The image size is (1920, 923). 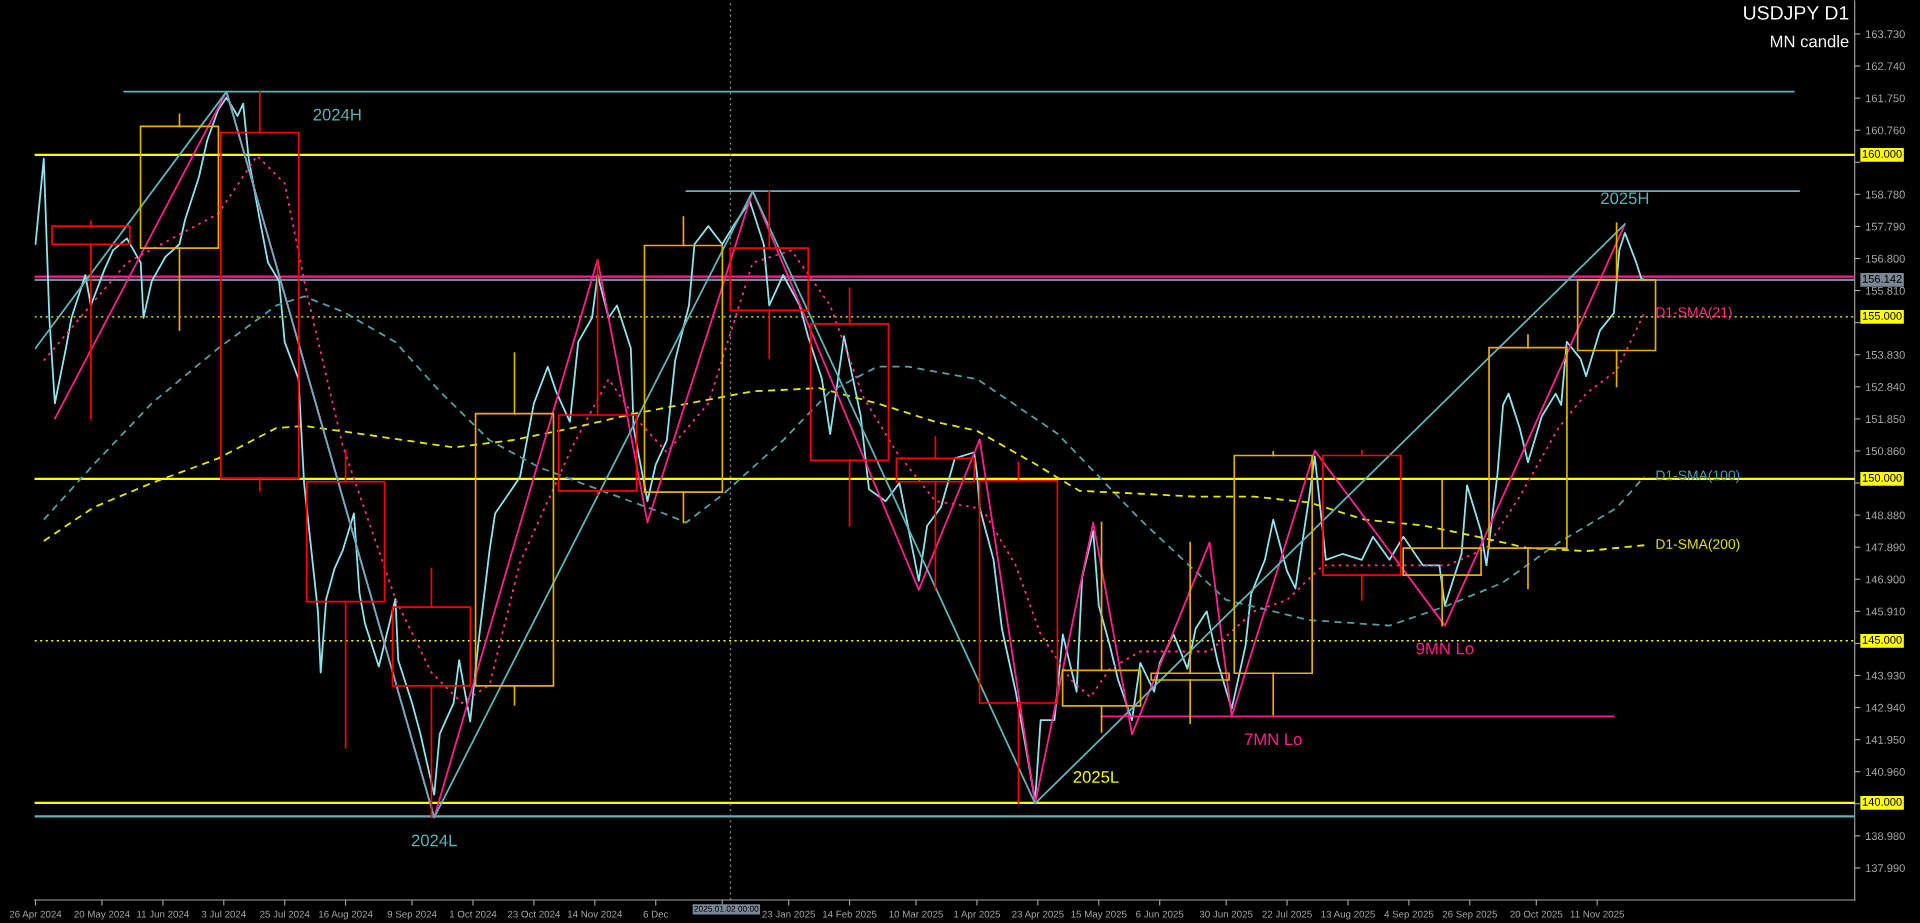 What do you see at coordinates (1885, 611) in the screenshot?
I see `y-tick-label: 145.910` at bounding box center [1885, 611].